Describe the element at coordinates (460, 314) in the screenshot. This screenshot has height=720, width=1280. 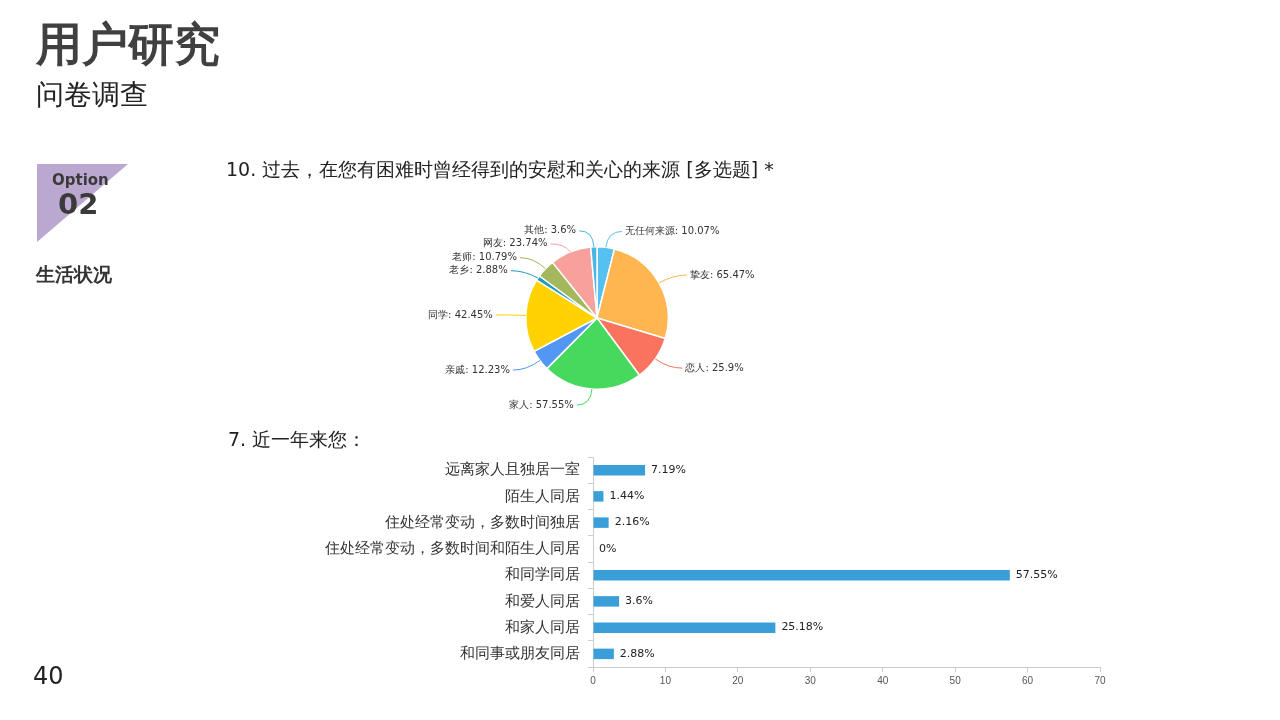
I see `slice-label: 同学: 42.45%` at that location.